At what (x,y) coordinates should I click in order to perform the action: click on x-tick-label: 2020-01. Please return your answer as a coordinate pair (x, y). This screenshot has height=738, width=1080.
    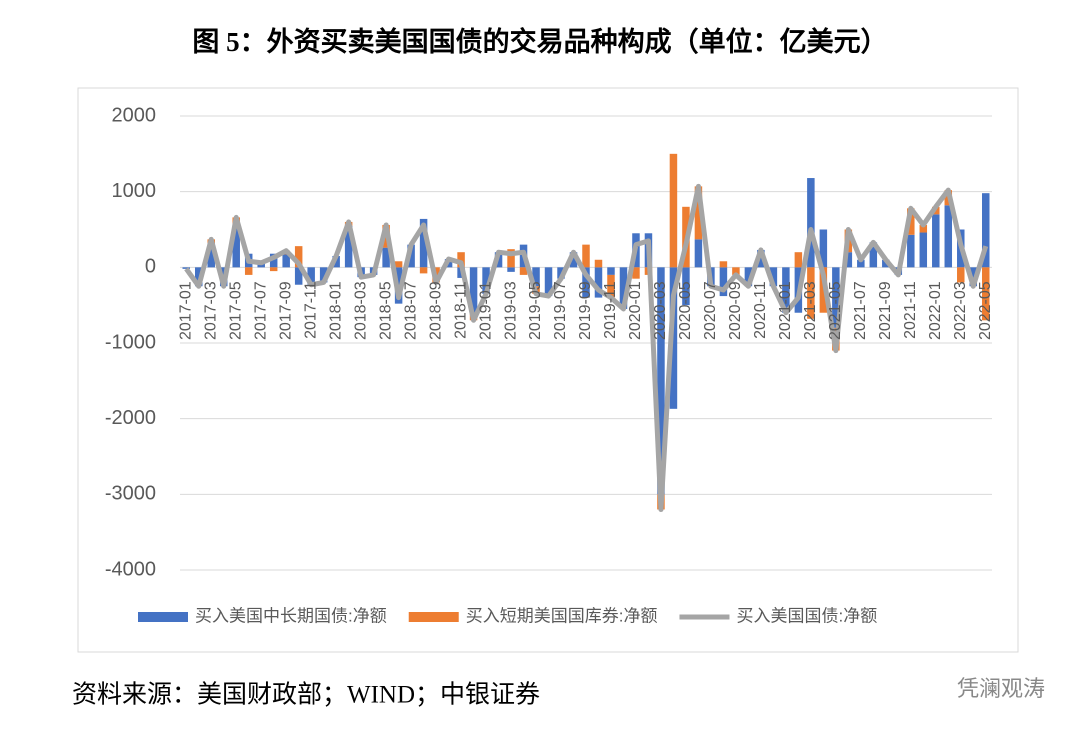
    Looking at the image, I should click on (635, 310).